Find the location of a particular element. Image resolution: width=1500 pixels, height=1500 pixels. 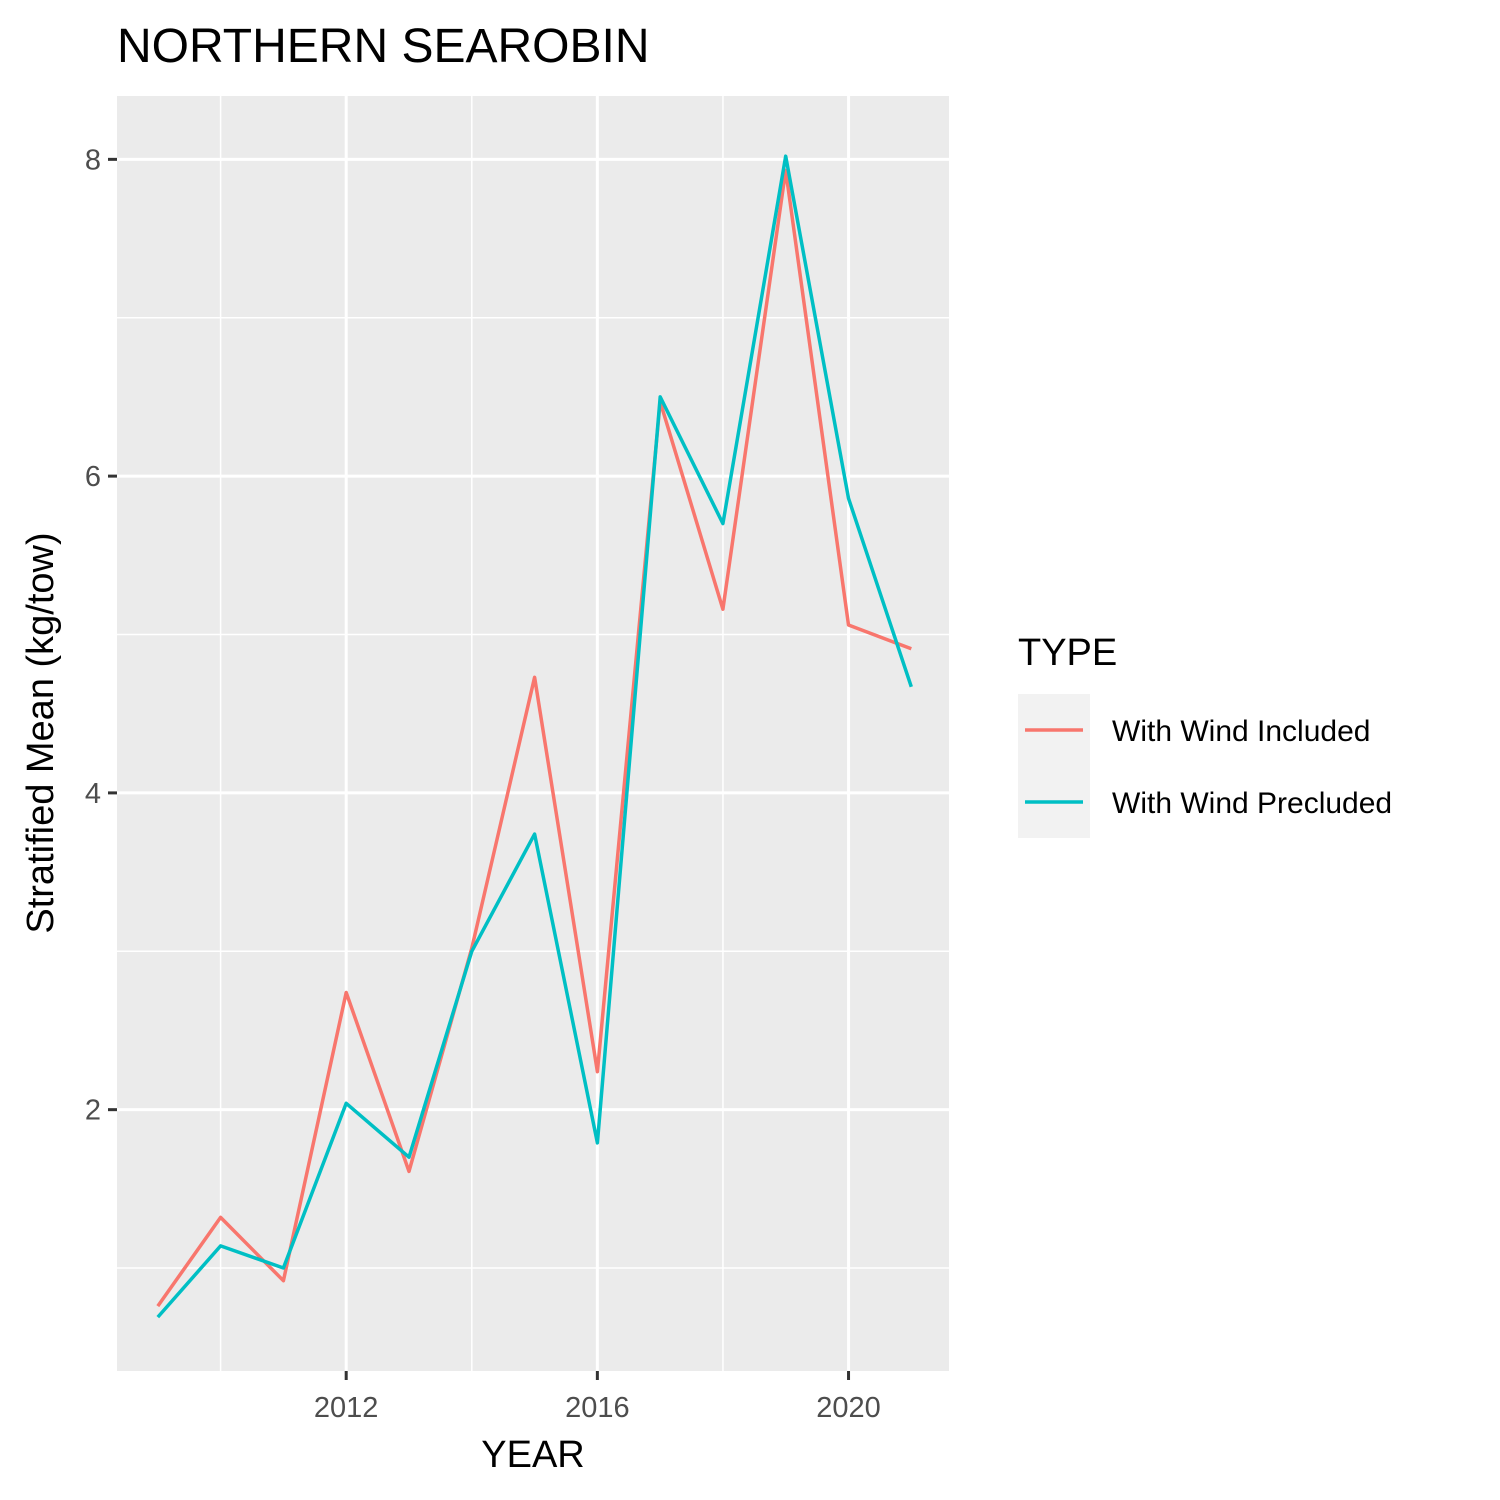

y-tick-label: 8 is located at coordinates (93, 160).